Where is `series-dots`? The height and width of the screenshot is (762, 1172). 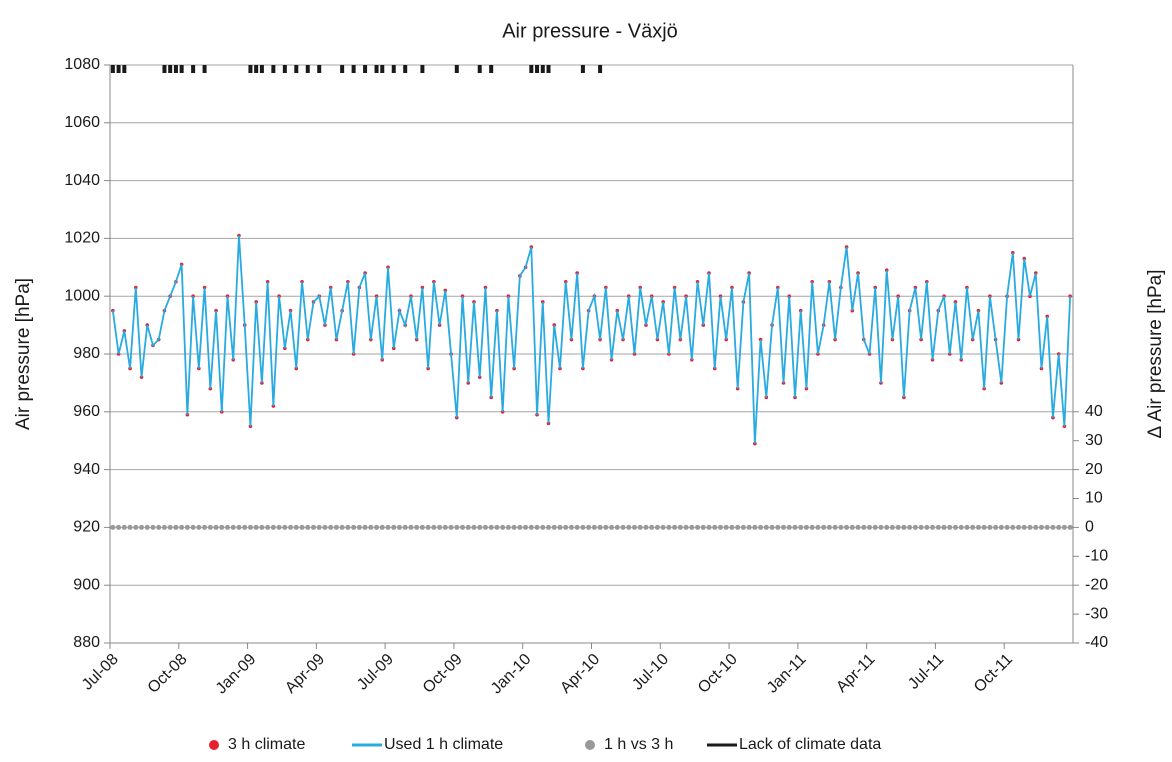 series-dots is located at coordinates (591, 527).